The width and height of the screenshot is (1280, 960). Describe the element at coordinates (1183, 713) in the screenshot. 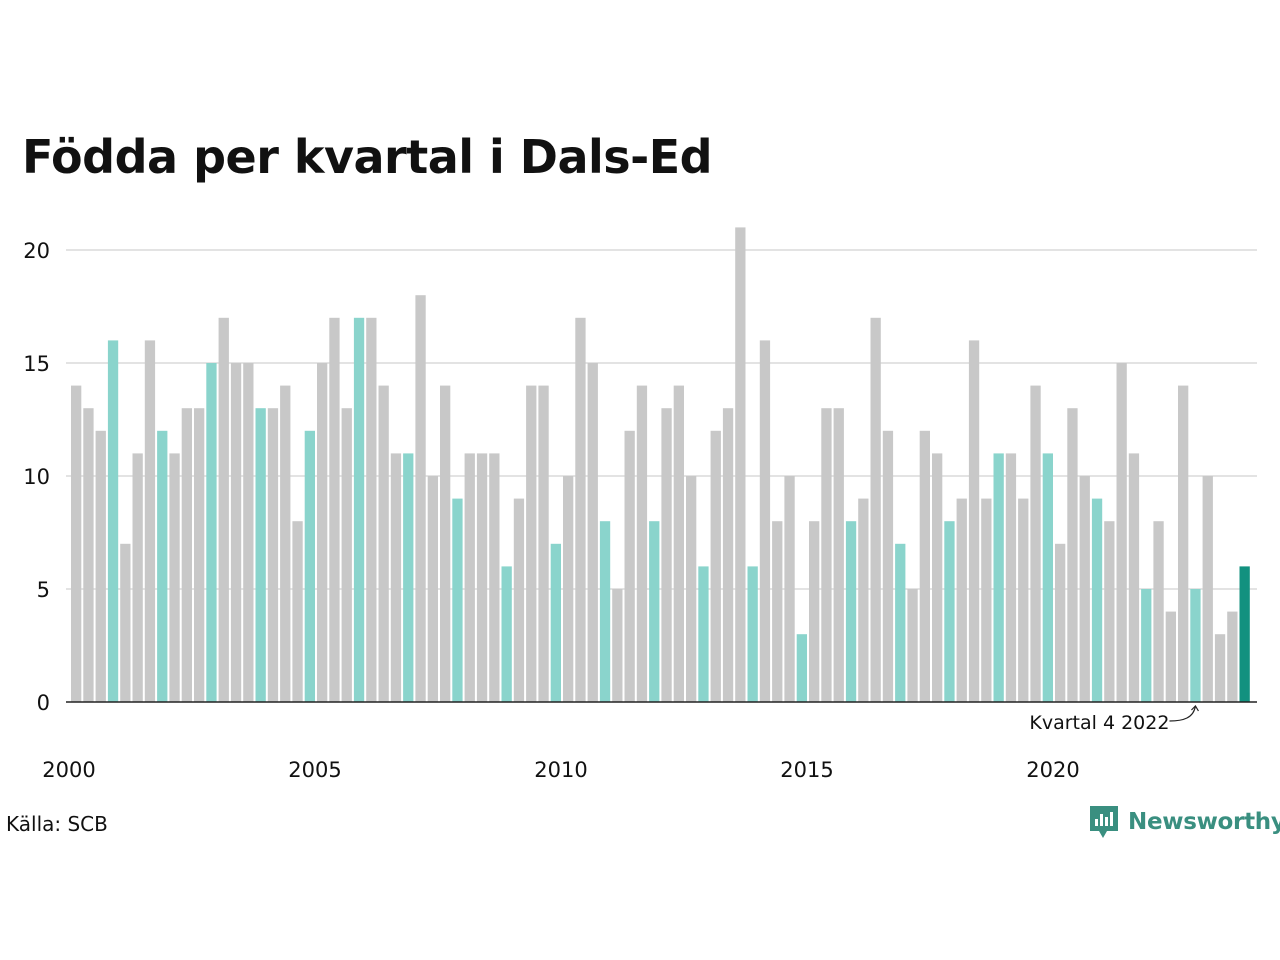

I see `annotation-arrow` at that location.